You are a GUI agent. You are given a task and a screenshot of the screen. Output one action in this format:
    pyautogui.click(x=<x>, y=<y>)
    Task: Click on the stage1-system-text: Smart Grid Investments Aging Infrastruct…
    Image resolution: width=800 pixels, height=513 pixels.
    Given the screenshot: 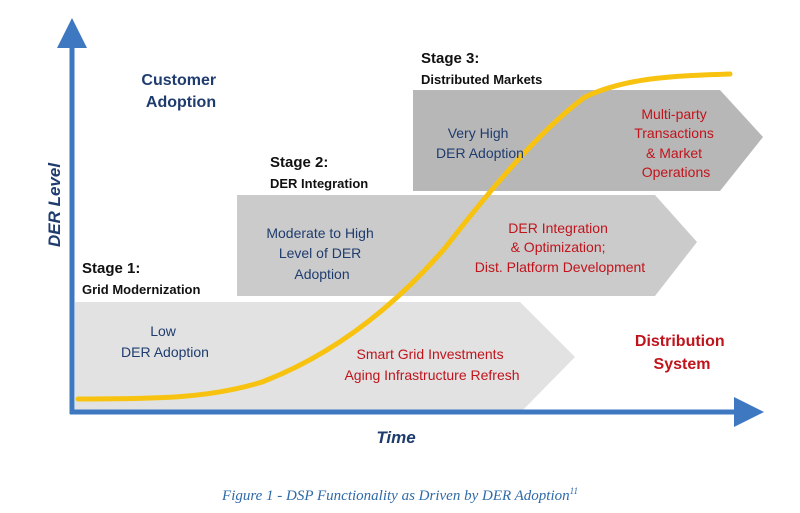 What is the action you would take?
    pyautogui.click(x=431, y=364)
    